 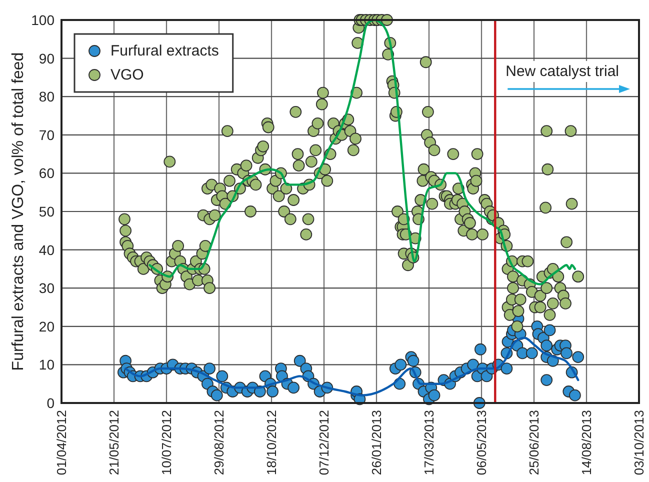 I want to click on x-tick-label: 18/10/2012, so click(x=271, y=443).